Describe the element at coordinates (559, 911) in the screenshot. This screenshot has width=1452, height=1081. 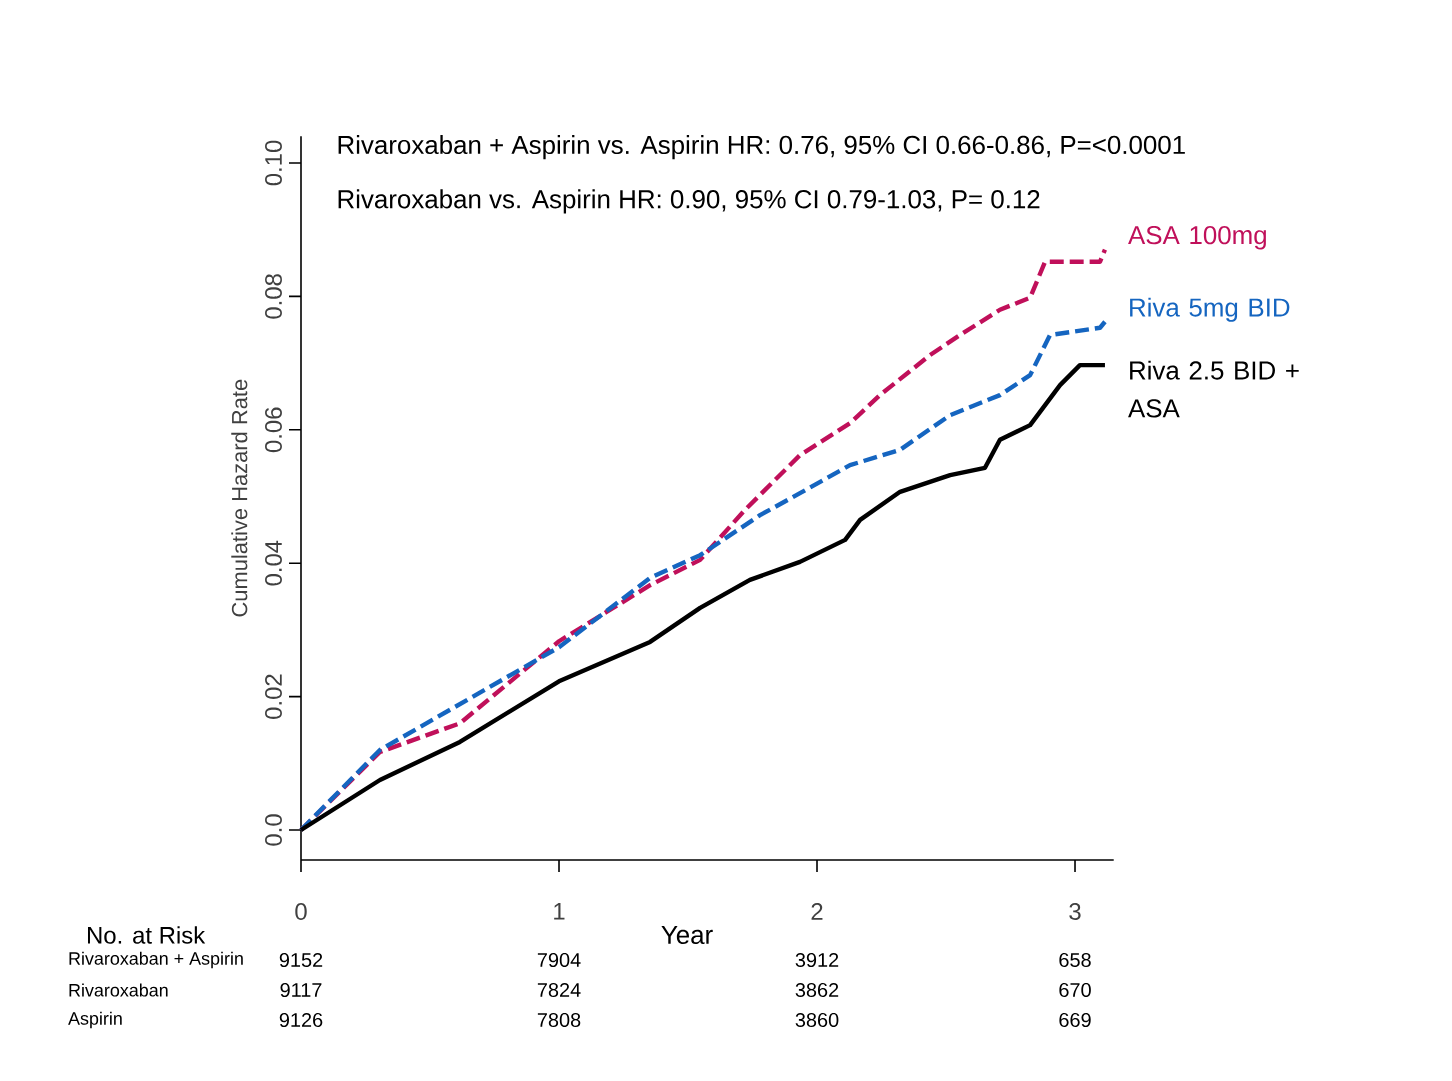
I see `x-tick-label: 1` at that location.